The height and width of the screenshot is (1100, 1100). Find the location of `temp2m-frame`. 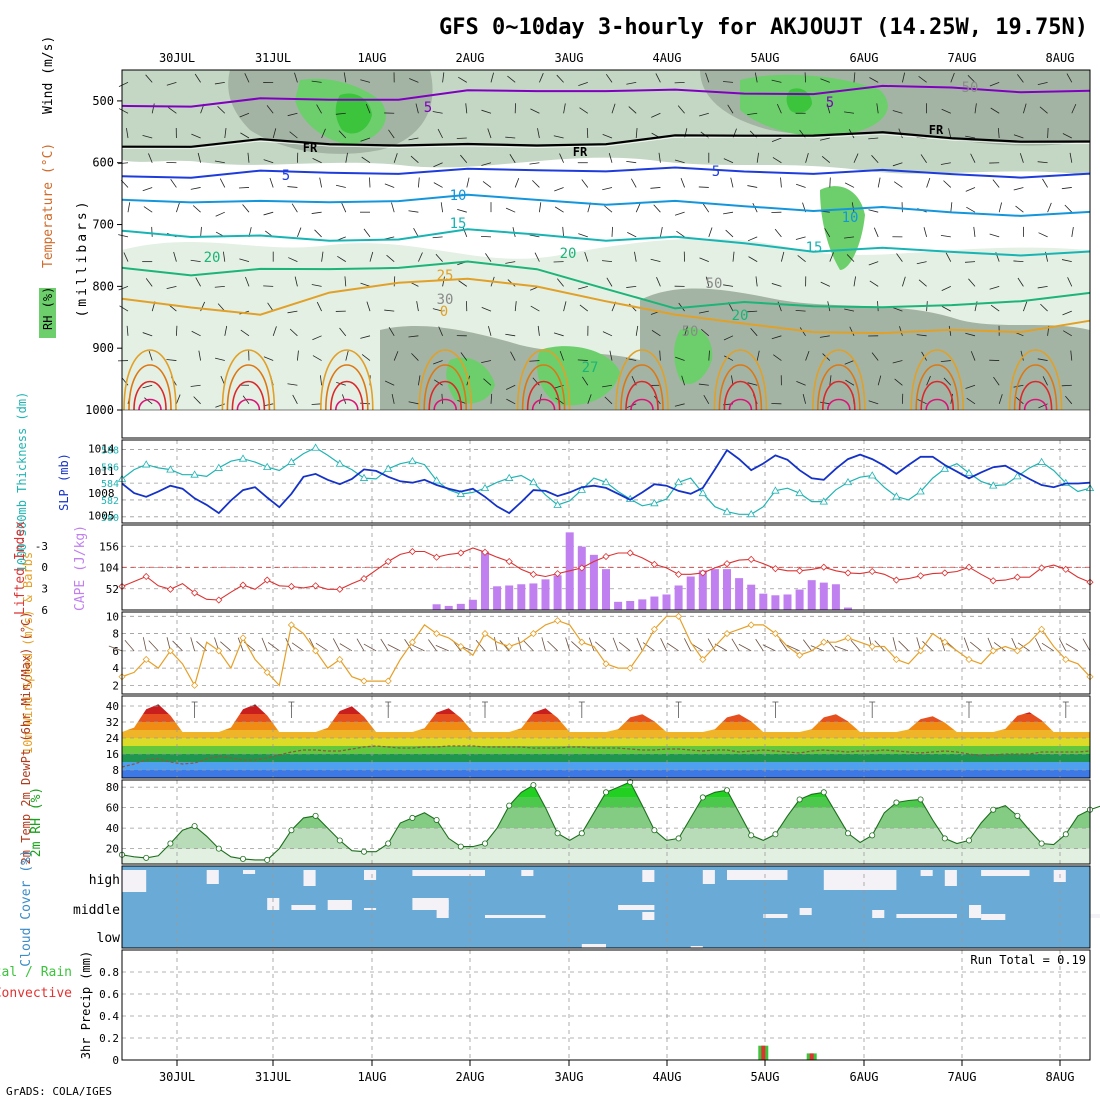

temp2m-frame is located at coordinates (606, 737).